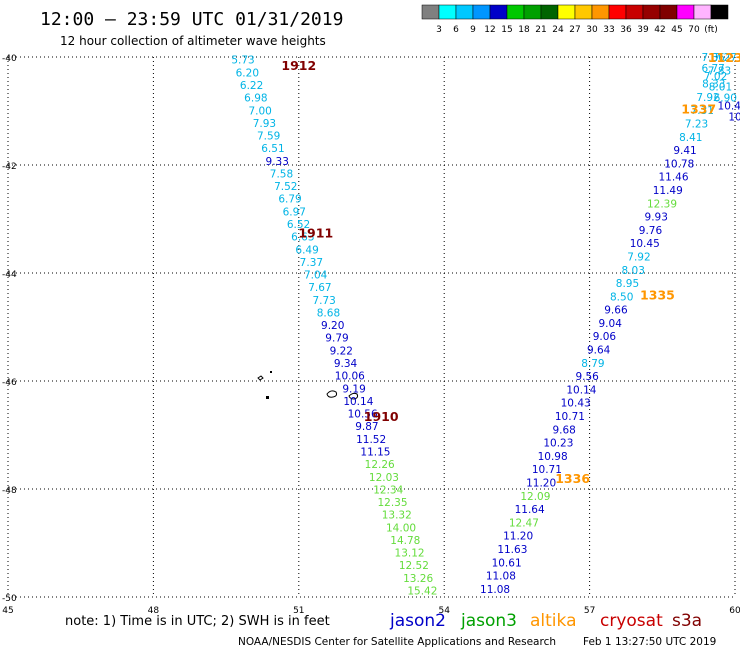 The image size is (740, 650). What do you see at coordinates (621, 297) in the screenshot?
I see `wave-height-value: 8.50` at bounding box center [621, 297].